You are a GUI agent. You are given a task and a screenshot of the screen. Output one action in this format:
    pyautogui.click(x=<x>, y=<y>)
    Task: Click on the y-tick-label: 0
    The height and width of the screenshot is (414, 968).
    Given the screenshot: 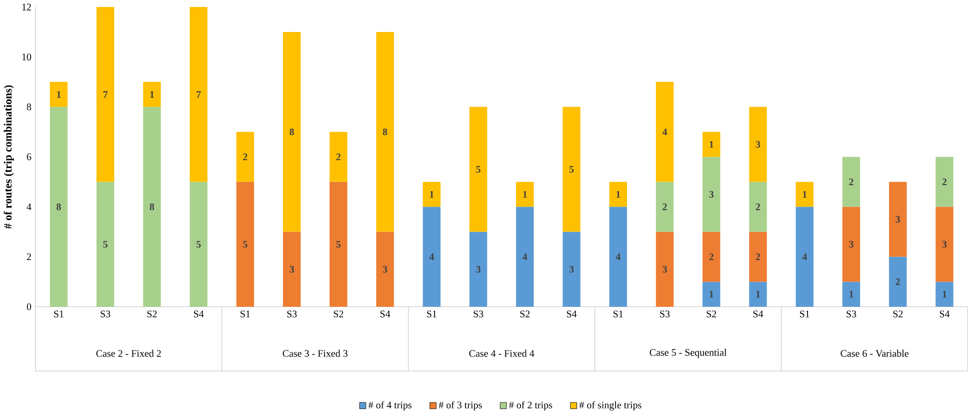 What is the action you would take?
    pyautogui.click(x=29, y=306)
    